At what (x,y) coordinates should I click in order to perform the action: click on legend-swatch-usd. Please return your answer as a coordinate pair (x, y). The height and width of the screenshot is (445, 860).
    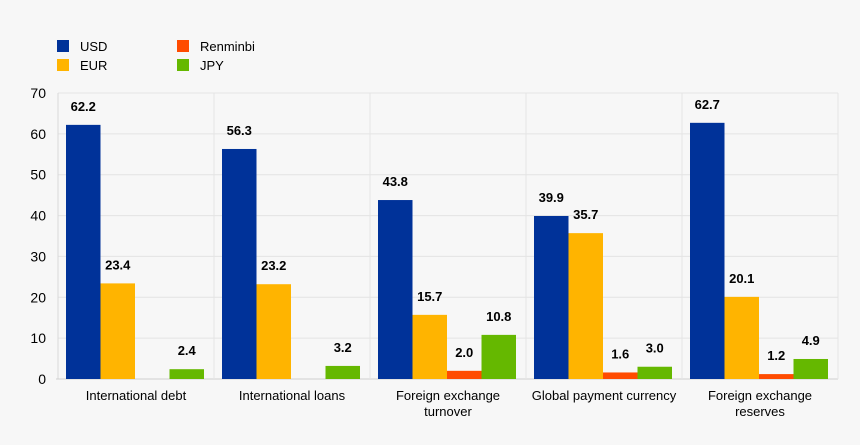
    Looking at the image, I should click on (63, 46).